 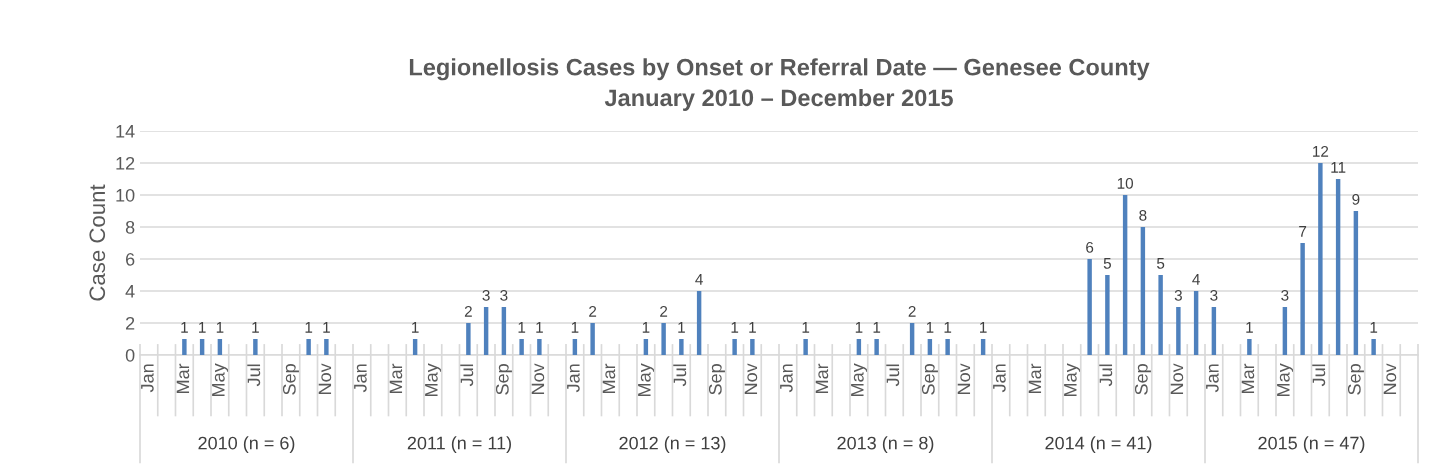 I want to click on text: 2011 (n = 11), so click(x=459, y=445).